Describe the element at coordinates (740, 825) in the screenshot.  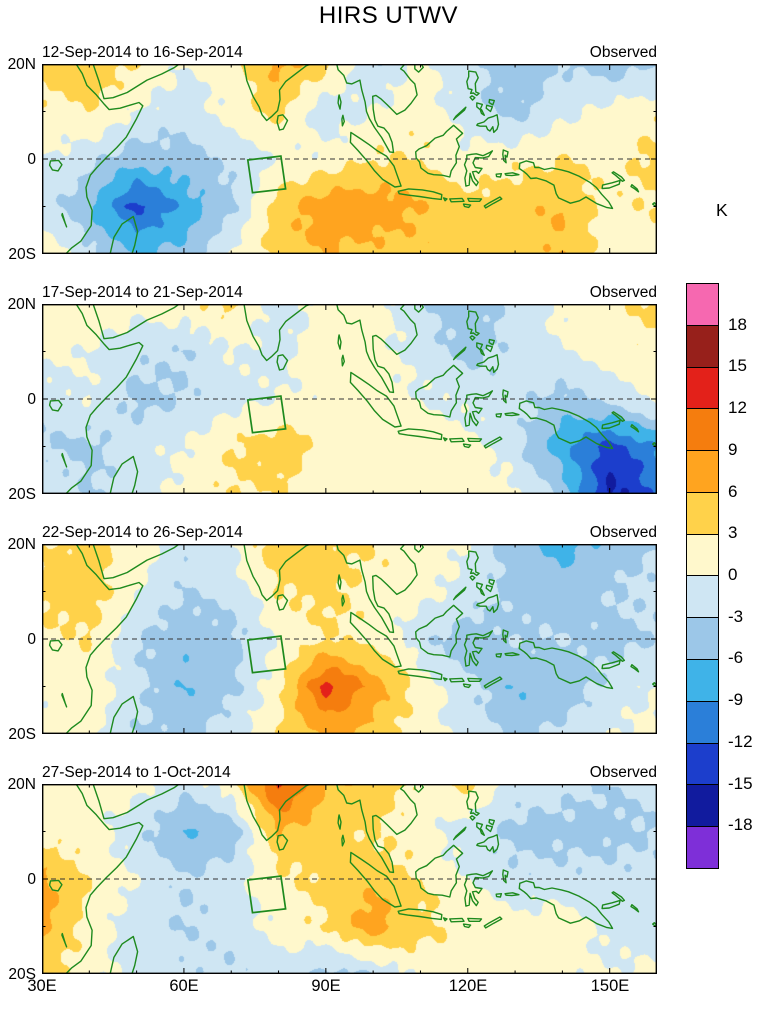
I see `colorbar-tick-label: -18` at that location.